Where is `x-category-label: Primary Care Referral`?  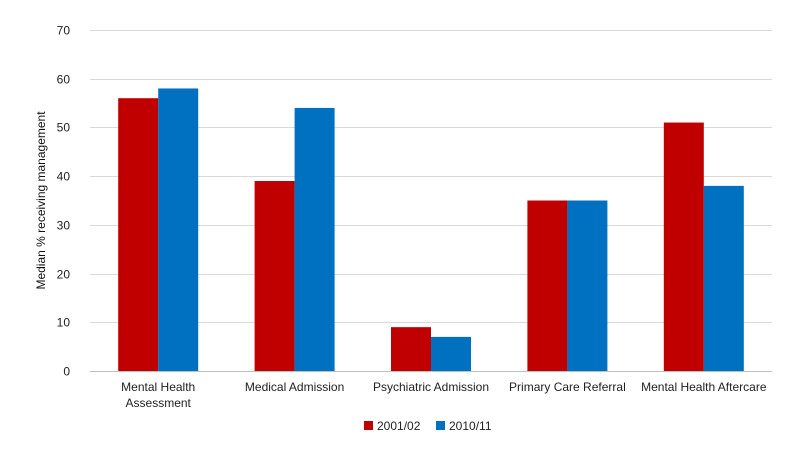
x-category-label: Primary Care Referral is located at coordinates (567, 387).